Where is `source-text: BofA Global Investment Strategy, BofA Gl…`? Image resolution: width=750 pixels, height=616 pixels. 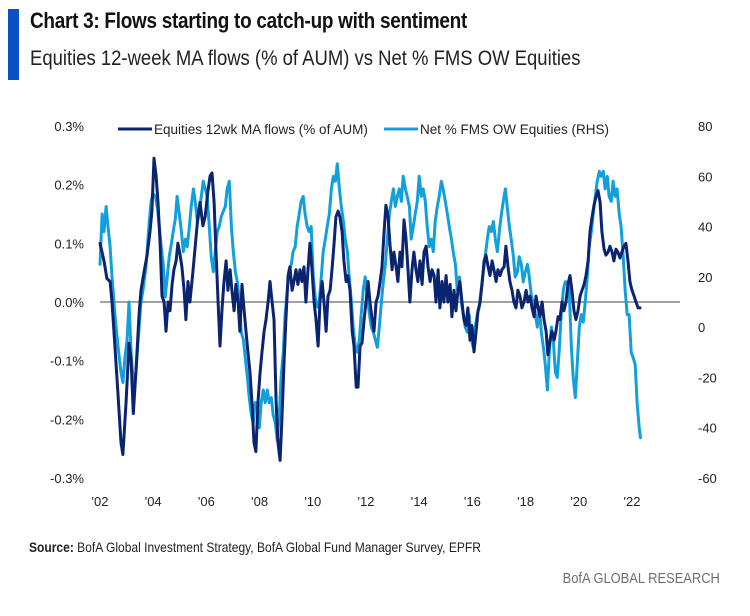 source-text: BofA Global Investment Strategy, BofA Gl… is located at coordinates (277, 547).